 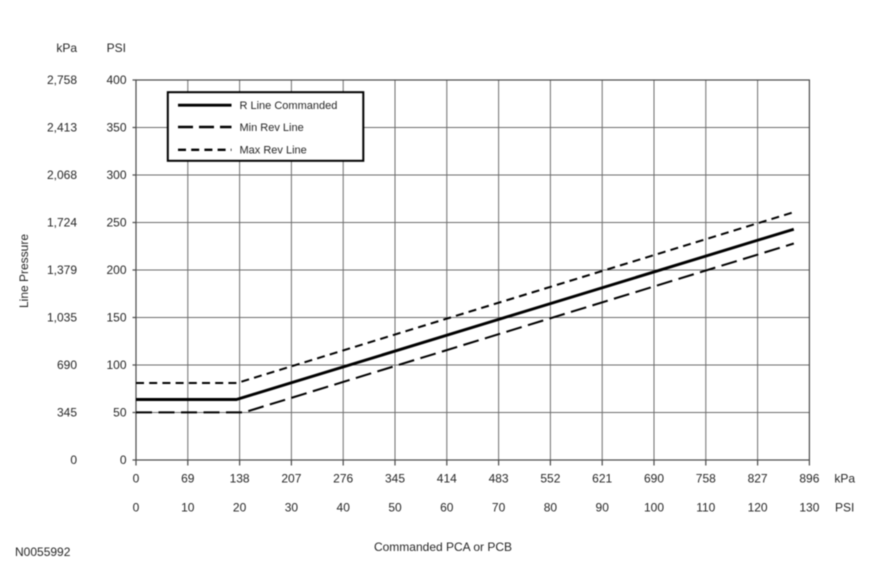 I want to click on svg-text: 69, so click(x=188, y=478).